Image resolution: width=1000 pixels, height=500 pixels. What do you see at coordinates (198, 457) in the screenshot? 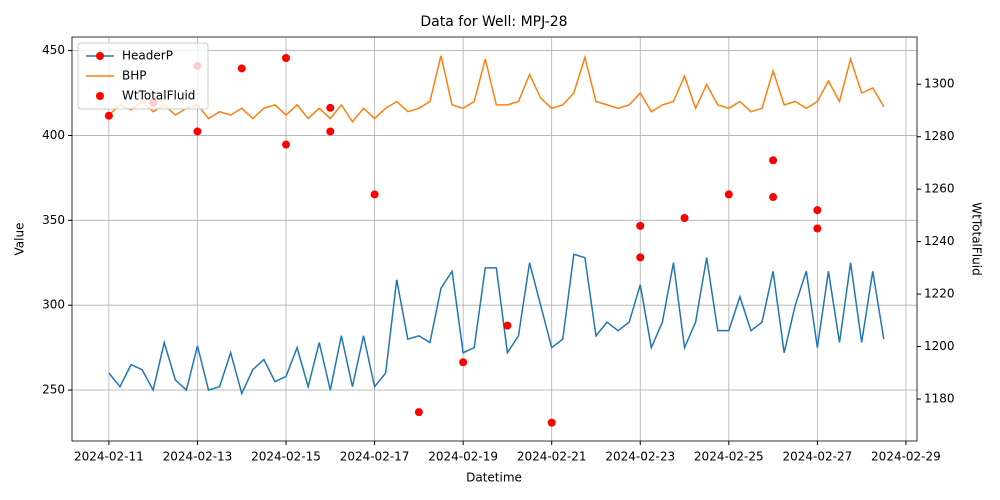
I see `x-tick-label: 2024-02-13` at bounding box center [198, 457].